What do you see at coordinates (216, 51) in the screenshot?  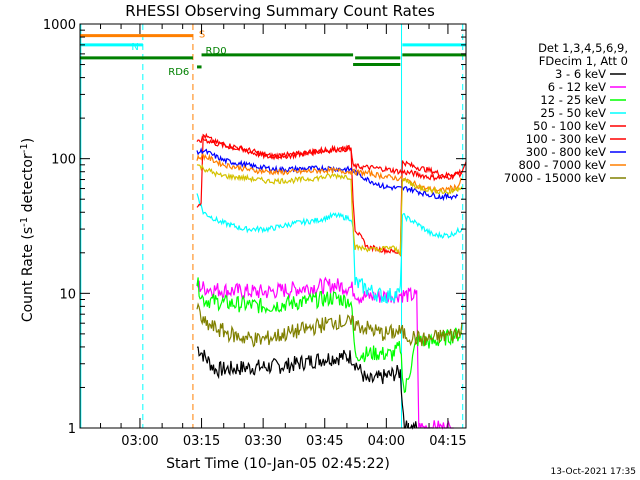 I see `state-label-rd0: RD0` at bounding box center [216, 51].